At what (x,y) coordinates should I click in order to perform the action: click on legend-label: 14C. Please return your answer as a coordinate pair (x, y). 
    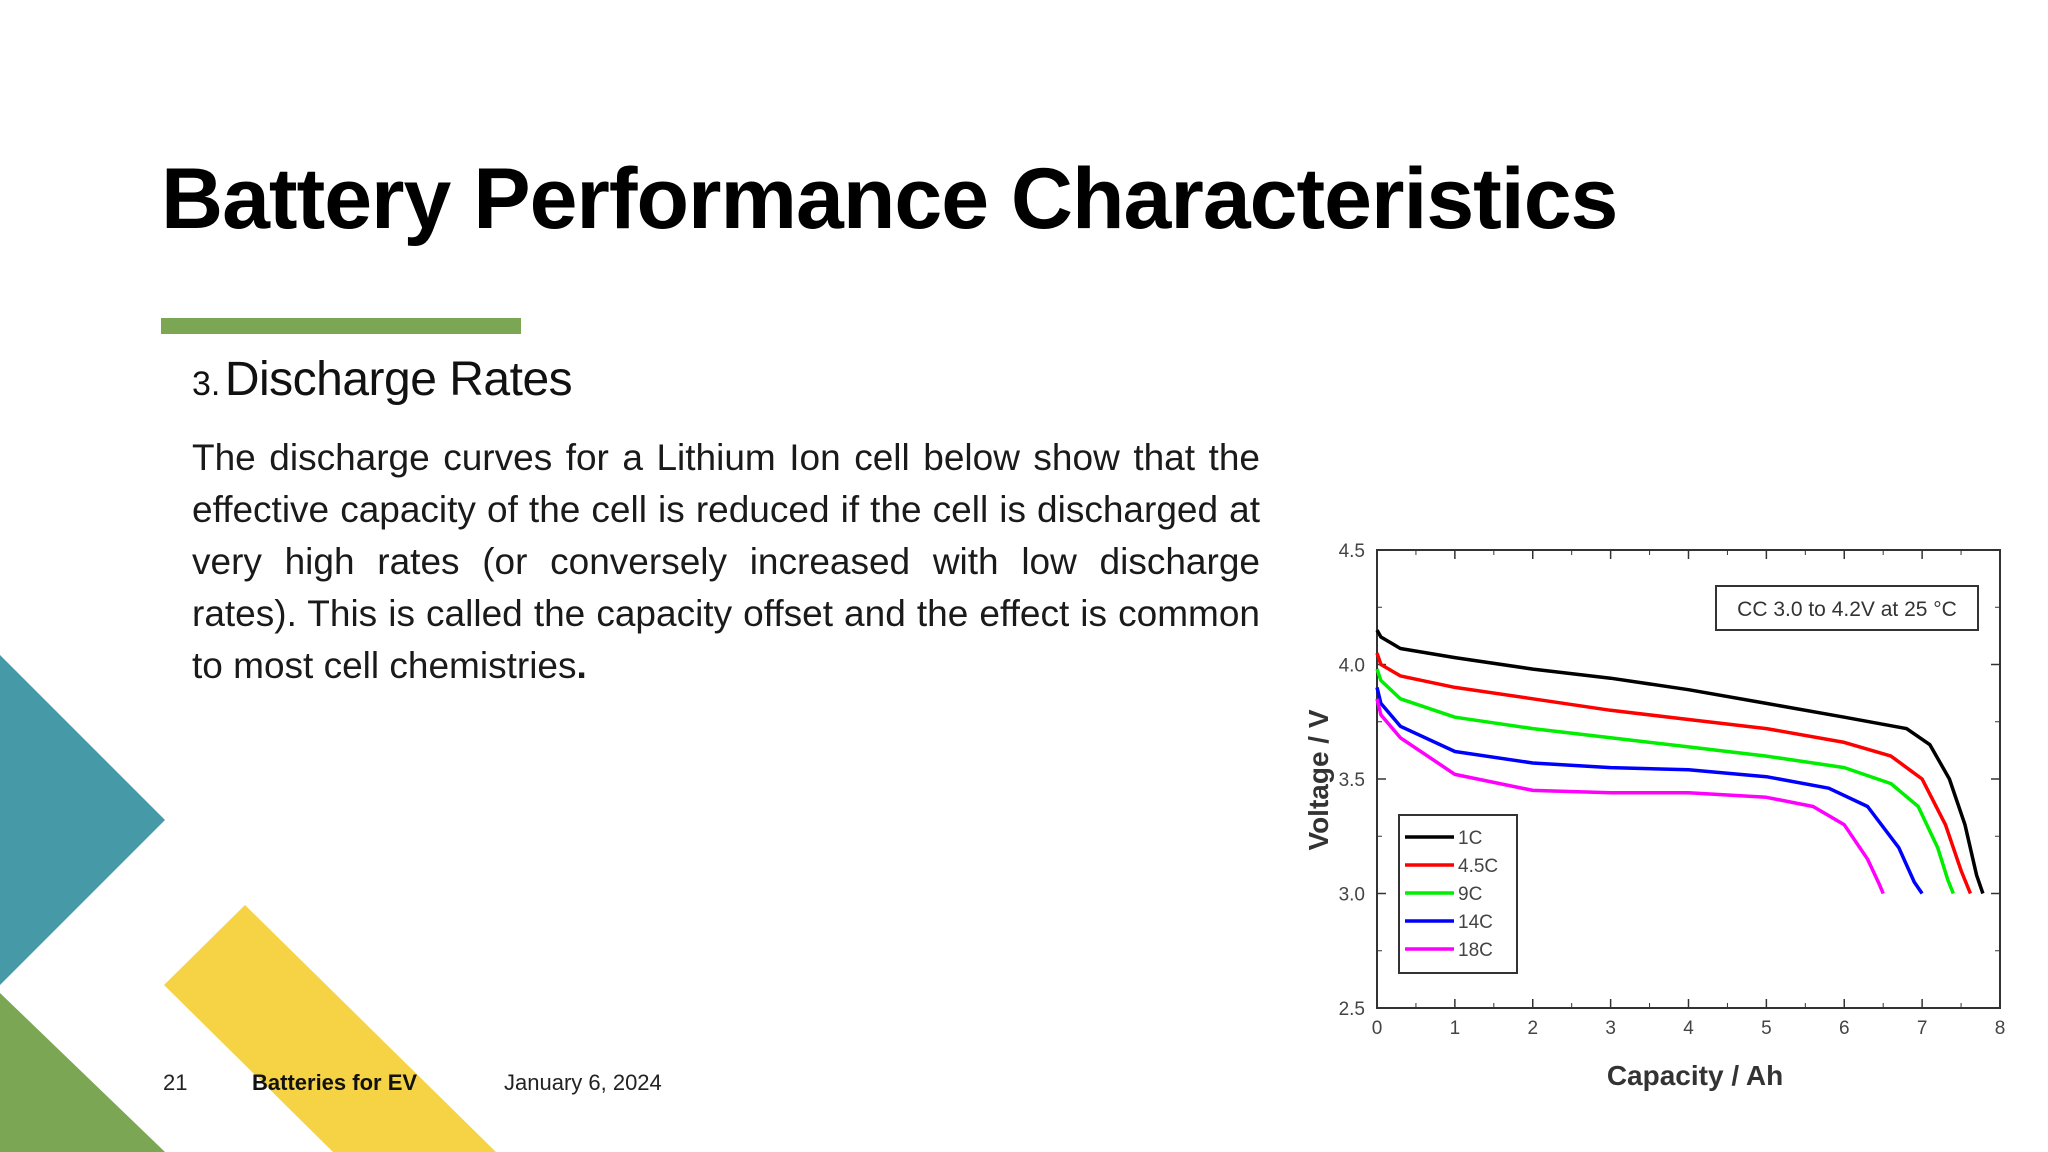
    Looking at the image, I should click on (1475, 922).